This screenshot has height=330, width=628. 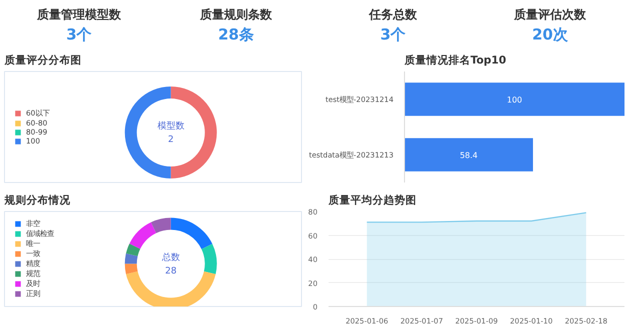 I want to click on data-label: 100, so click(x=514, y=99).